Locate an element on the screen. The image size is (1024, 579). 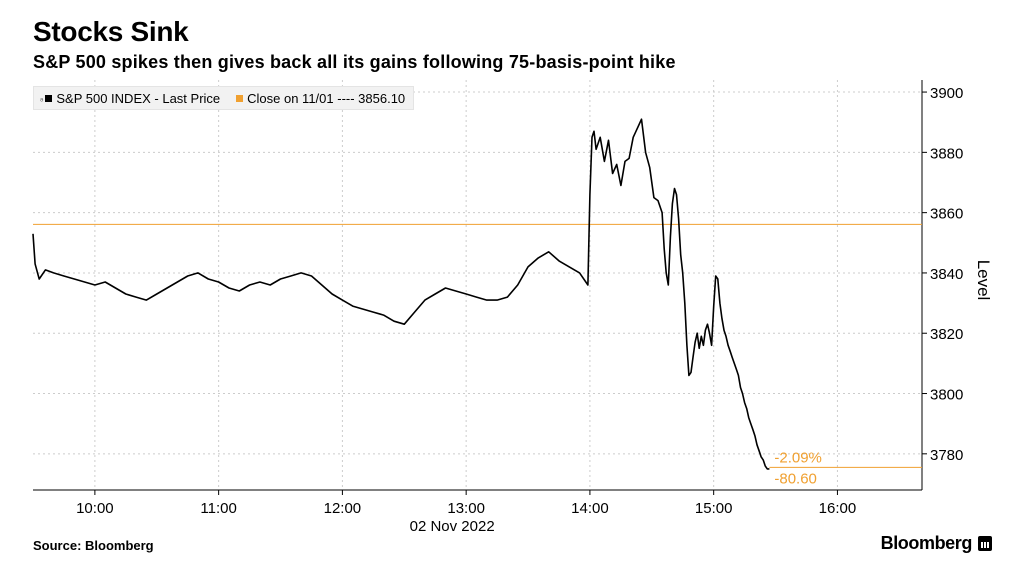
source-note: Source: Bloomberg is located at coordinates (93, 545).